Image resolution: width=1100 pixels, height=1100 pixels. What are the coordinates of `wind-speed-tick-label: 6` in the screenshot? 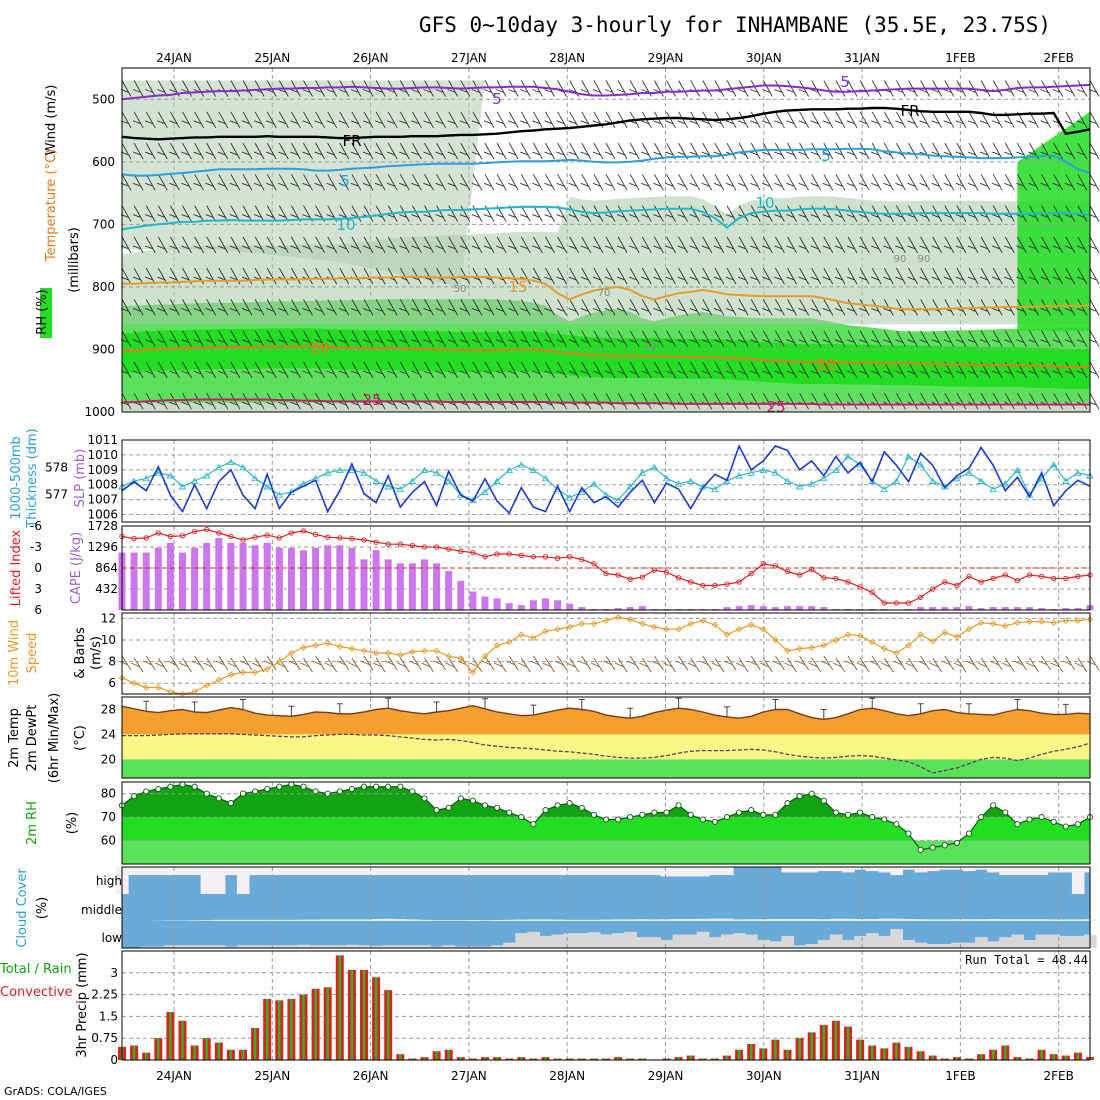 It's located at (112, 683).